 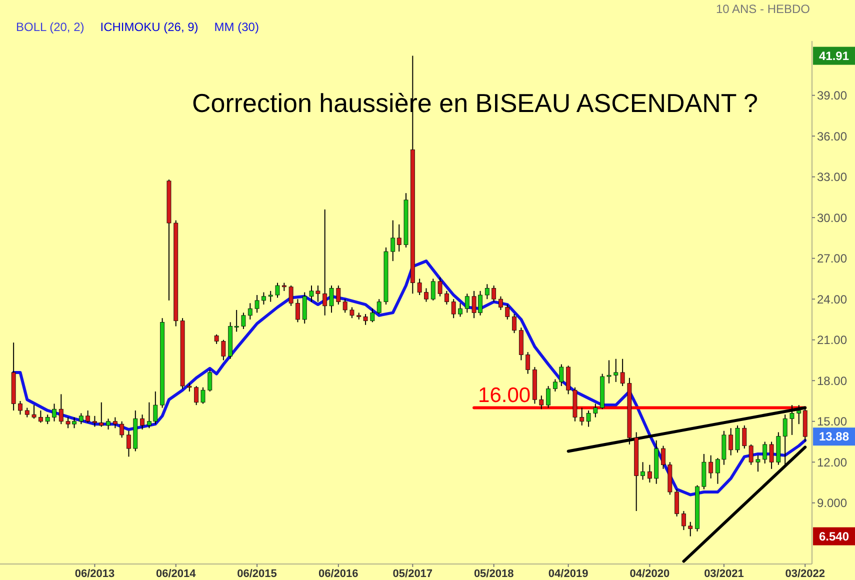 I want to click on annotation: 13.88, so click(x=834, y=437).